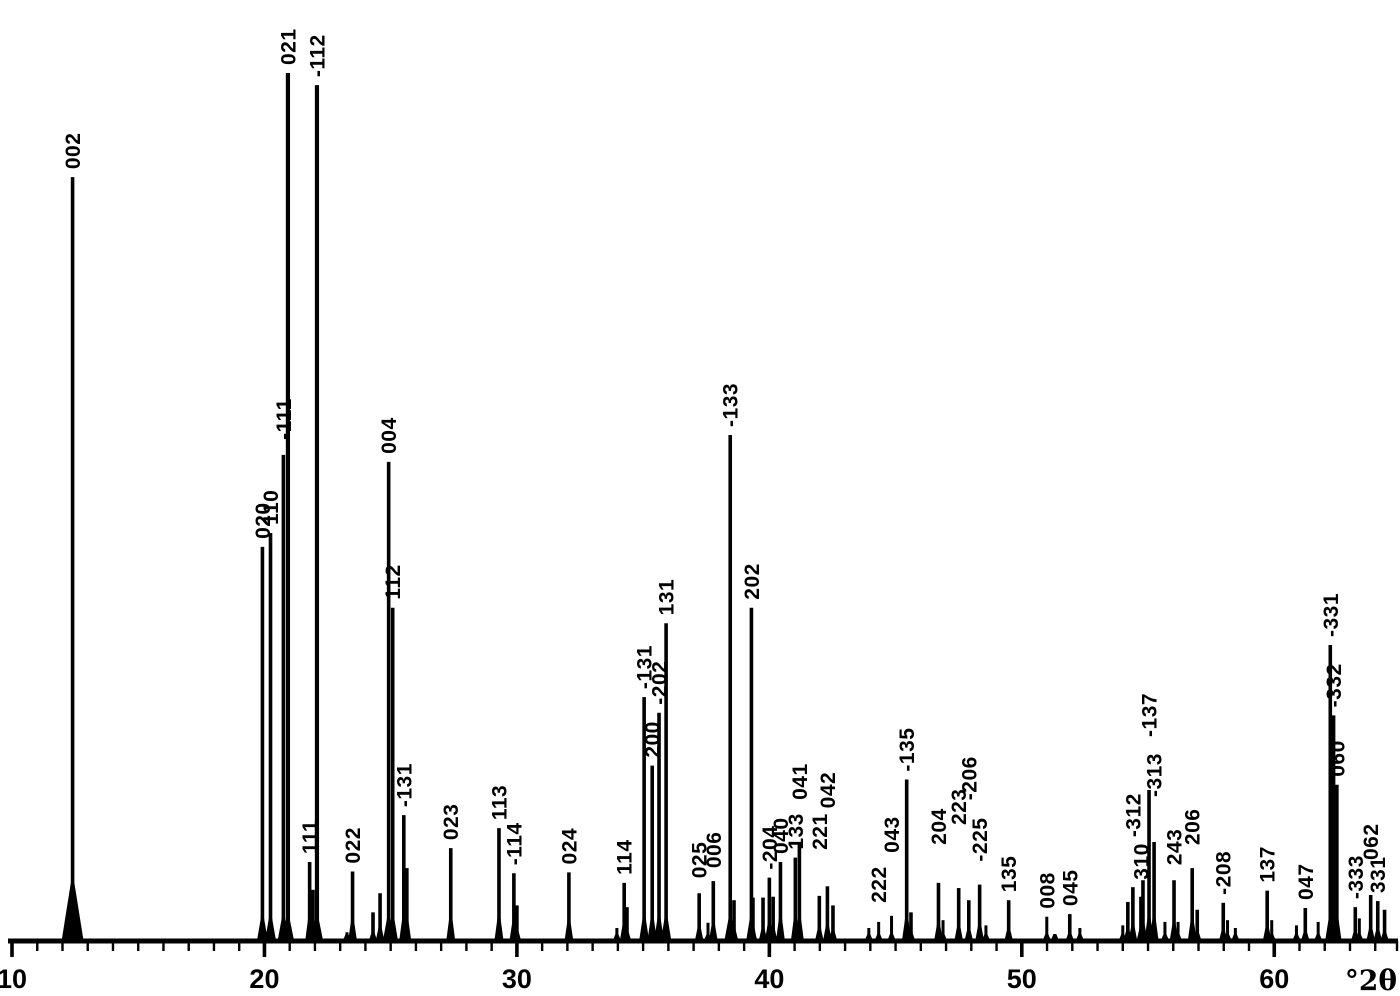 The image size is (1400, 996). I want to click on peak-hkl-label-221: 221, so click(820, 831).